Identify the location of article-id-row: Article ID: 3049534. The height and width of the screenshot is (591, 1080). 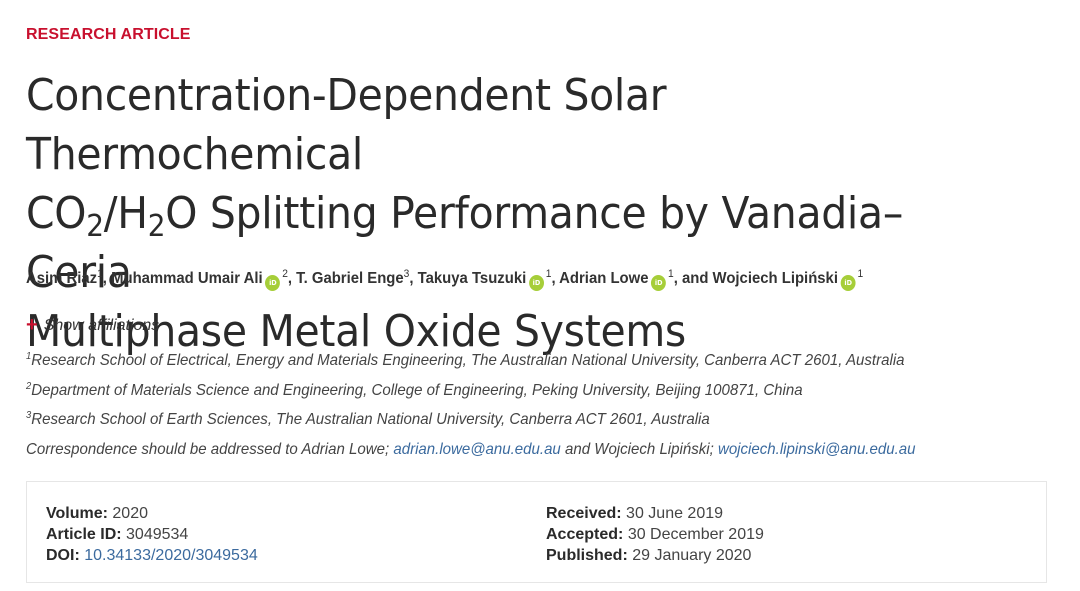
(152, 534).